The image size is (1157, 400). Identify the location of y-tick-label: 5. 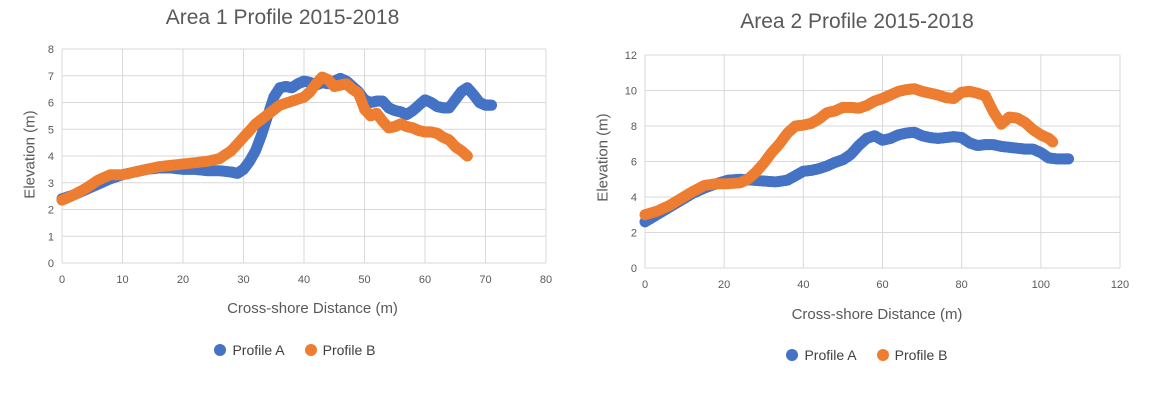
(51, 130).